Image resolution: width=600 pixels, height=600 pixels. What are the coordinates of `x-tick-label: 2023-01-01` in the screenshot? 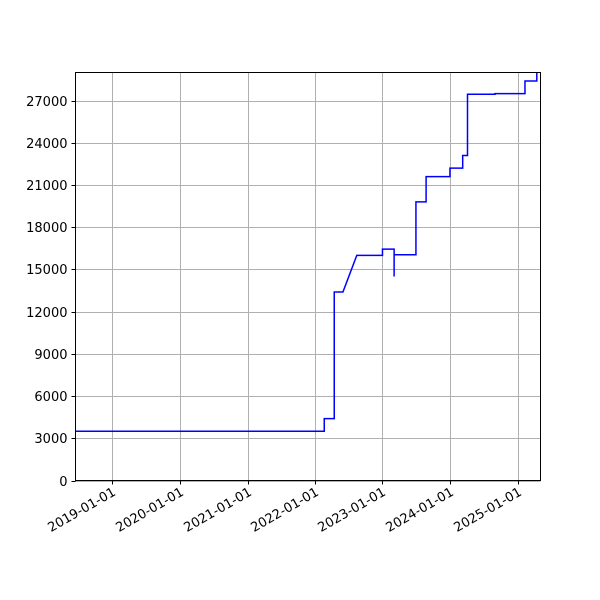 It's located at (352, 510).